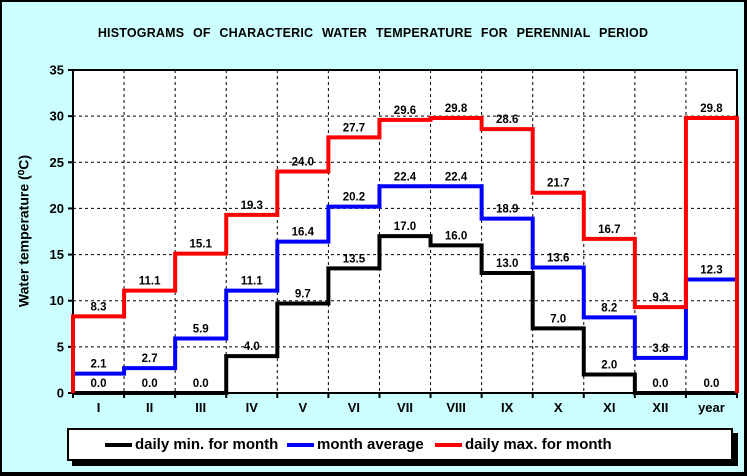  Describe the element at coordinates (660, 349) in the screenshot. I see `value-label: 3.8` at that location.